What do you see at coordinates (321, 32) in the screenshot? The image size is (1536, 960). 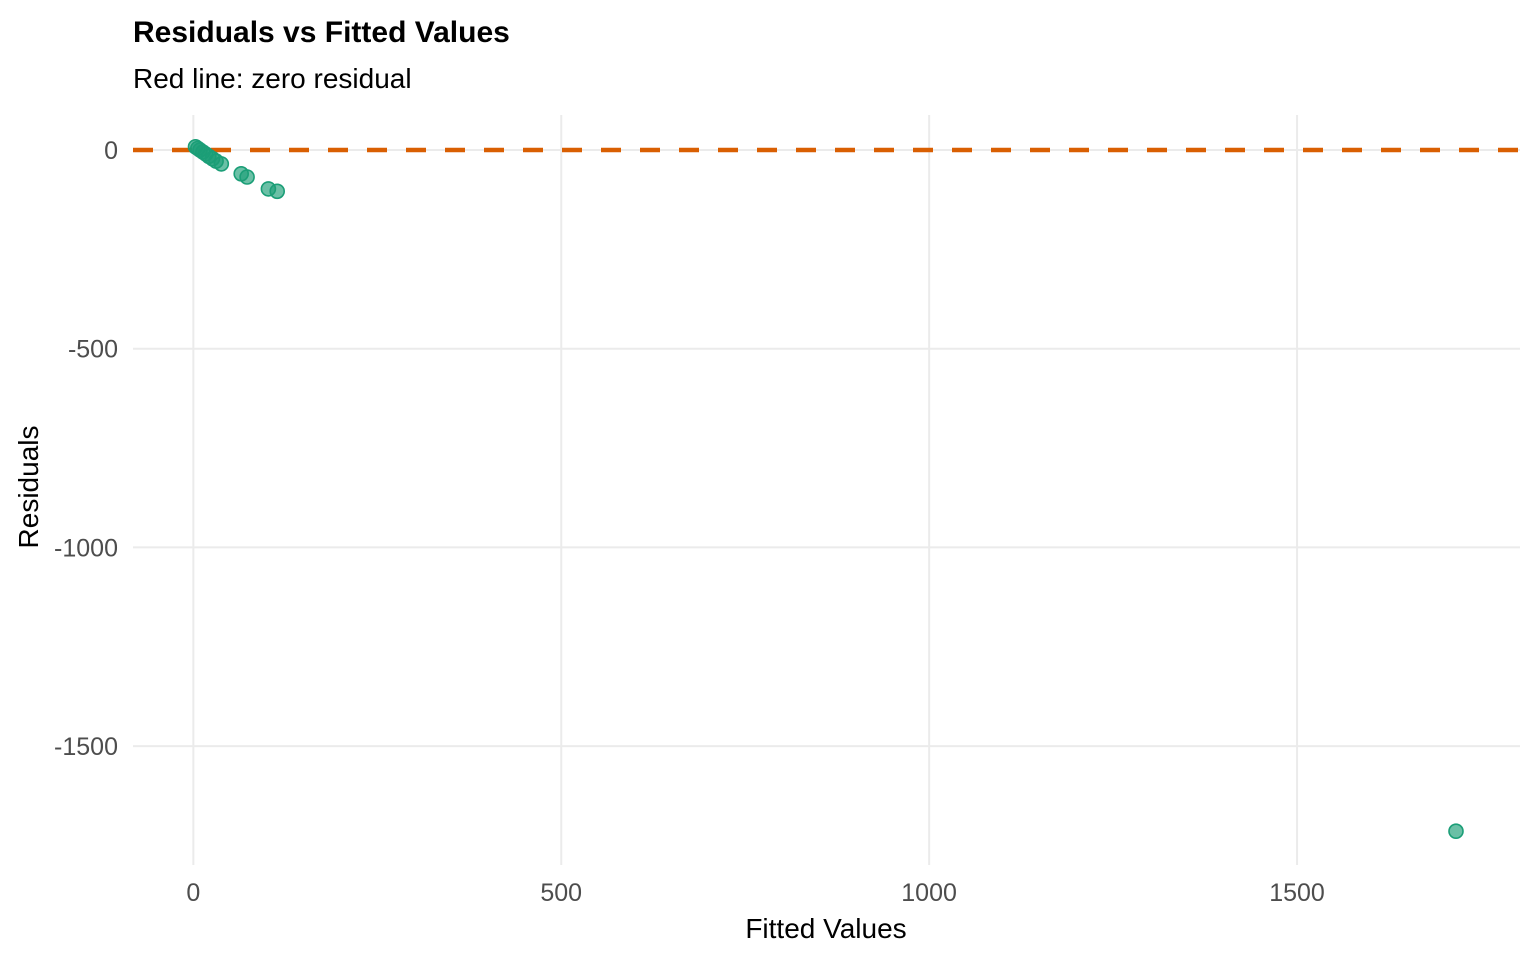 I see `chart-title: Residuals vs Fitted Values` at bounding box center [321, 32].